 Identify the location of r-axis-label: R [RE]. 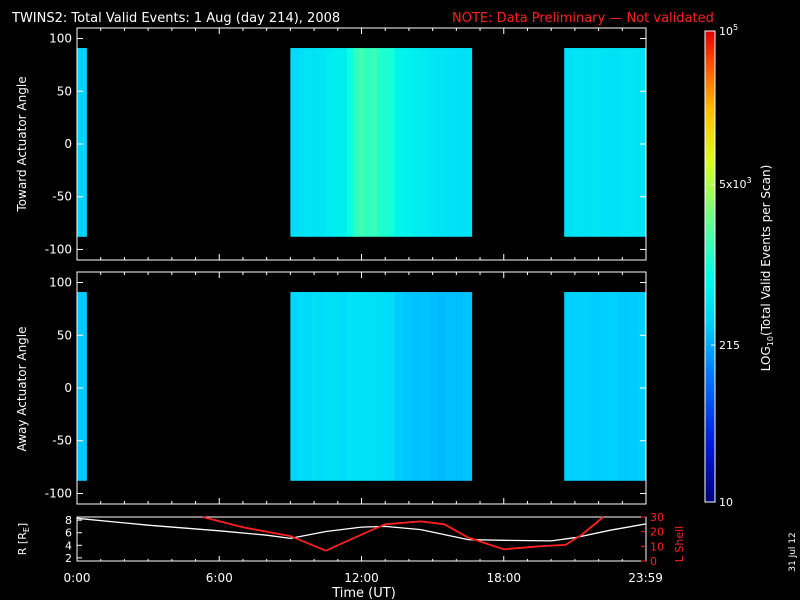
(23, 539).